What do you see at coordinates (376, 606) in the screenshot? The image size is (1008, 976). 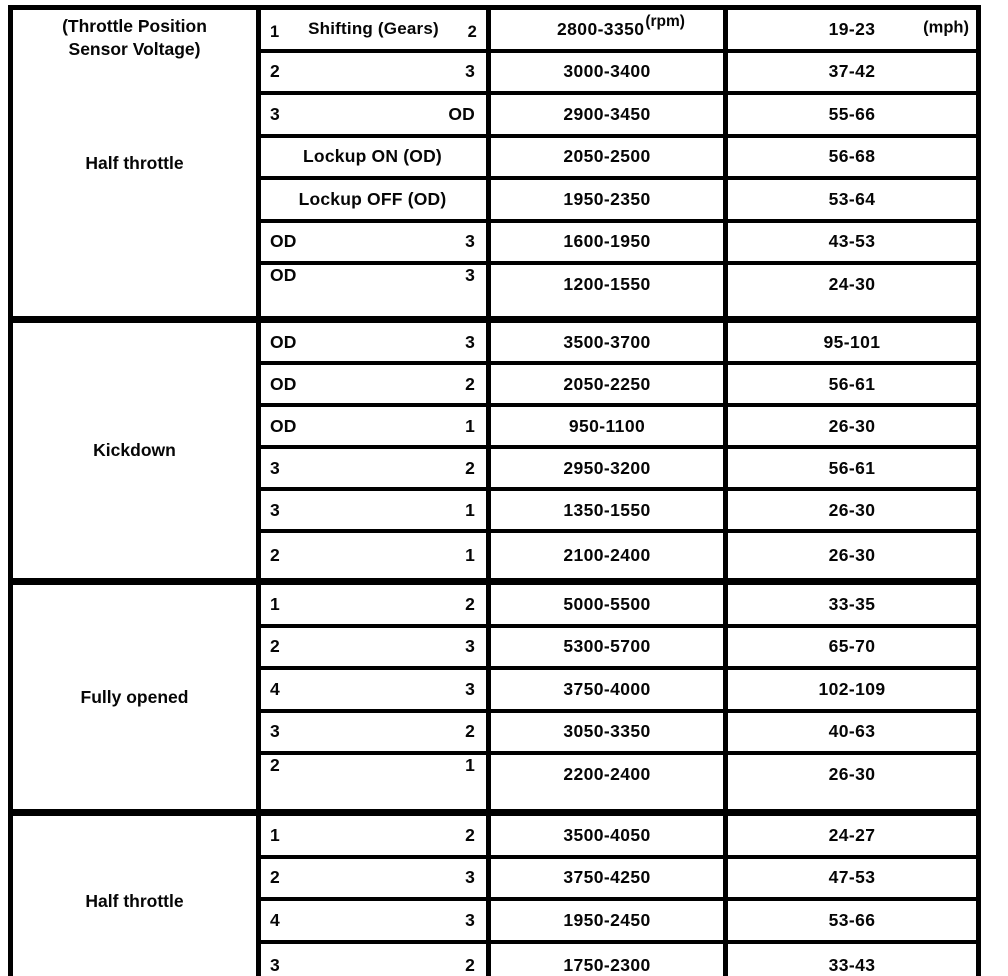 I see `gear-shift-cell: 1 2` at bounding box center [376, 606].